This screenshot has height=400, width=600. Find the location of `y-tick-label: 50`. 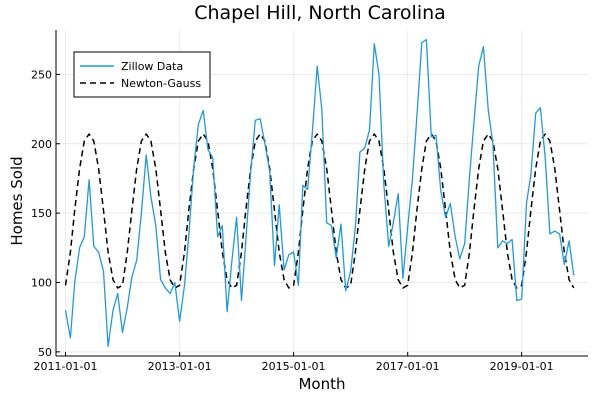

y-tick-label: 50 is located at coordinates (45, 352).